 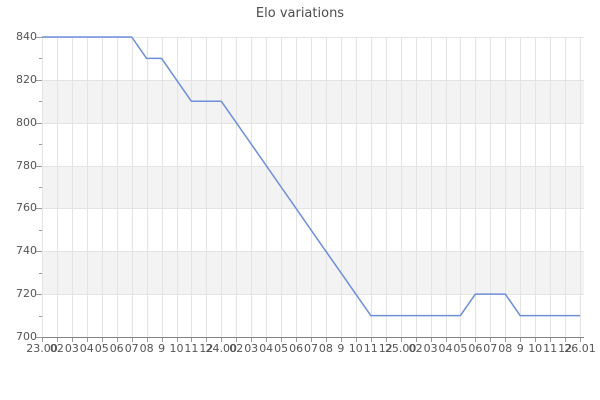 I want to click on y-tick-label: 840, so click(x=26, y=36).